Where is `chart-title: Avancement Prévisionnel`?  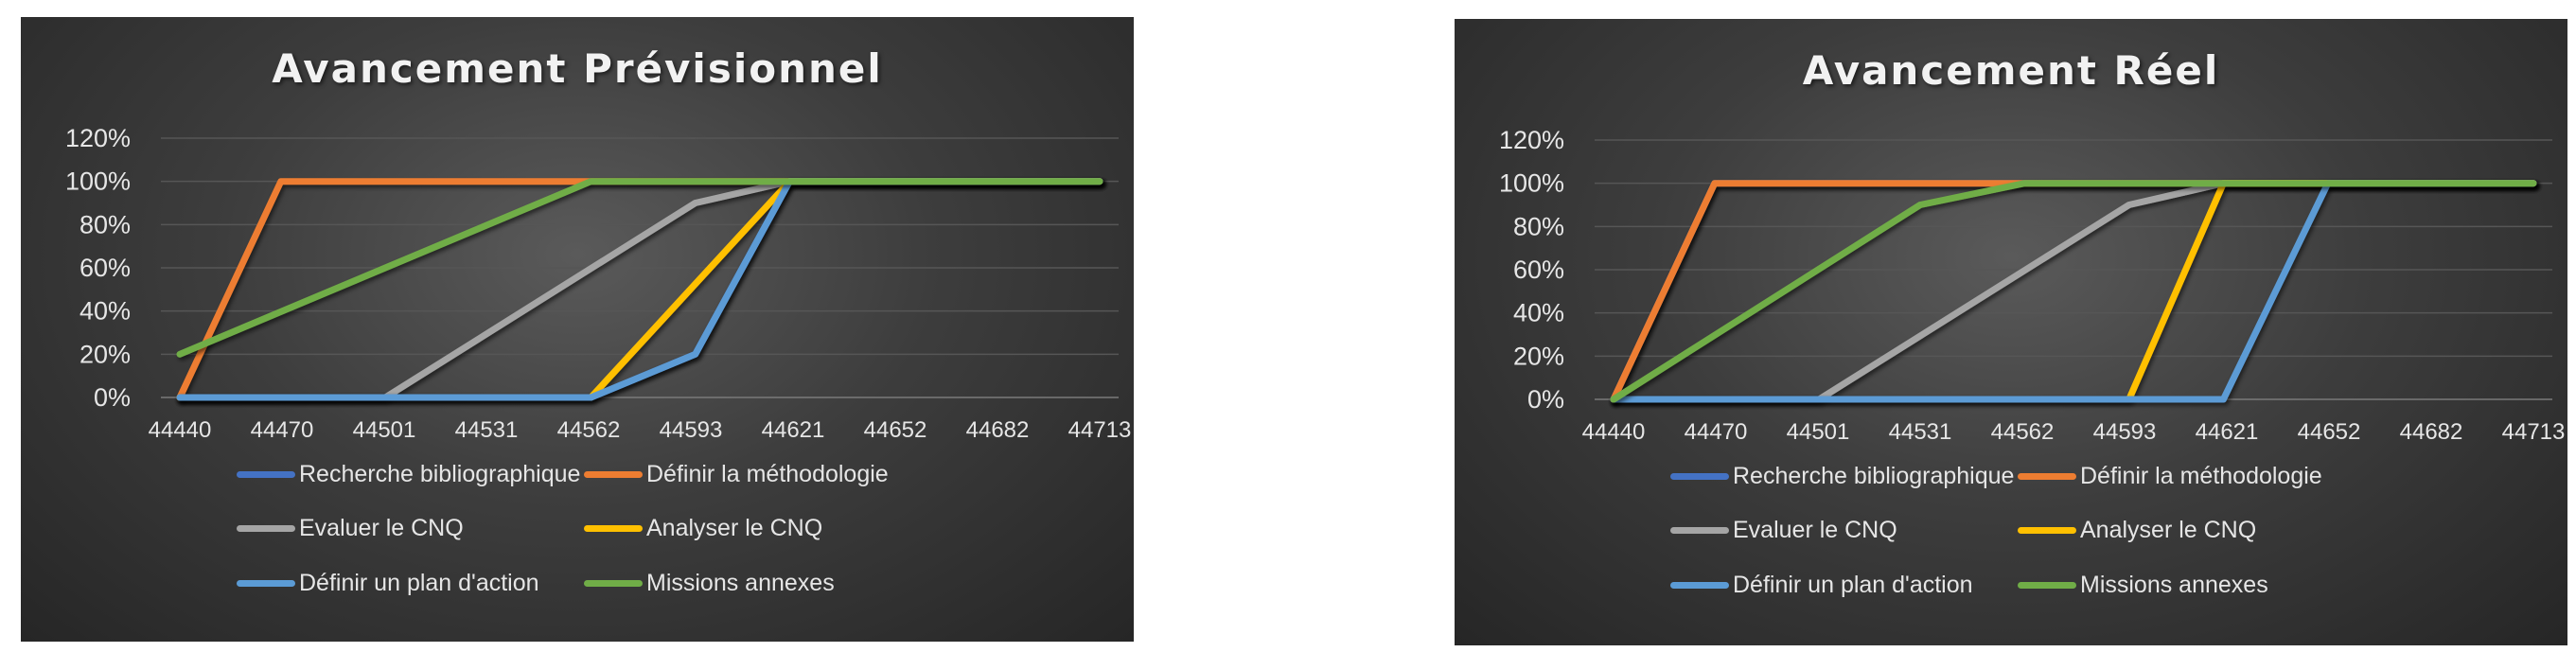 chart-title: Avancement Prévisionnel is located at coordinates (577, 68).